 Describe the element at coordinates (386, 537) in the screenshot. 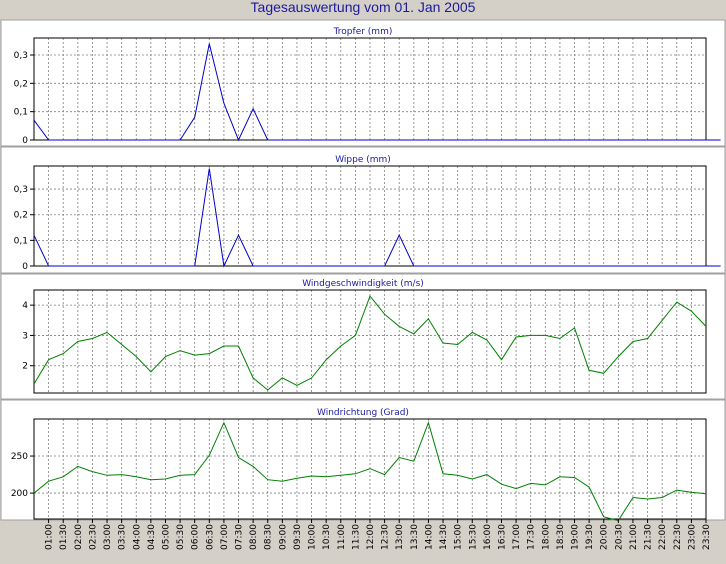

I see `x-tick-label: 12:30` at that location.